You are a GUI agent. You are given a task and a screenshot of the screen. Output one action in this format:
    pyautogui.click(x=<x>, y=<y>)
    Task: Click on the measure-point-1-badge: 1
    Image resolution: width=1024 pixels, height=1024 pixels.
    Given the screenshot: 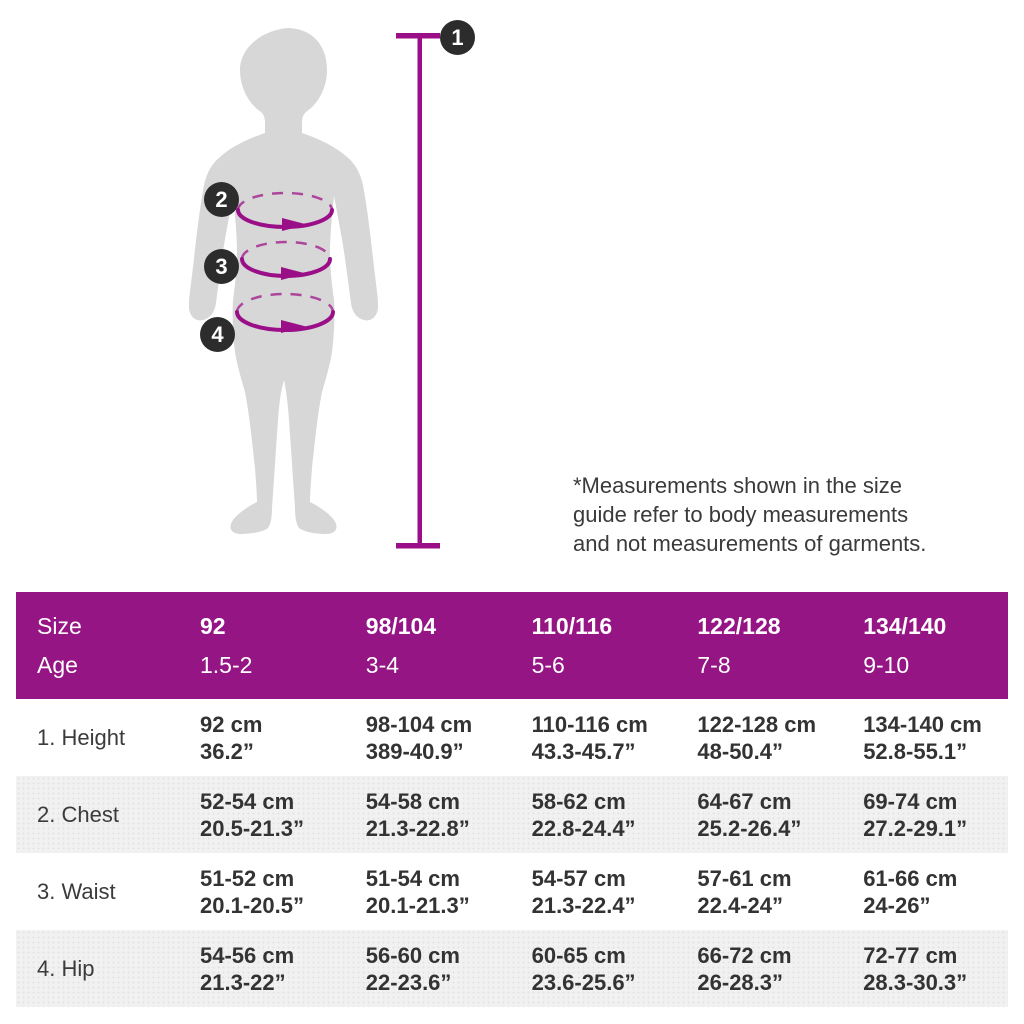 What is the action you would take?
    pyautogui.click(x=457, y=37)
    